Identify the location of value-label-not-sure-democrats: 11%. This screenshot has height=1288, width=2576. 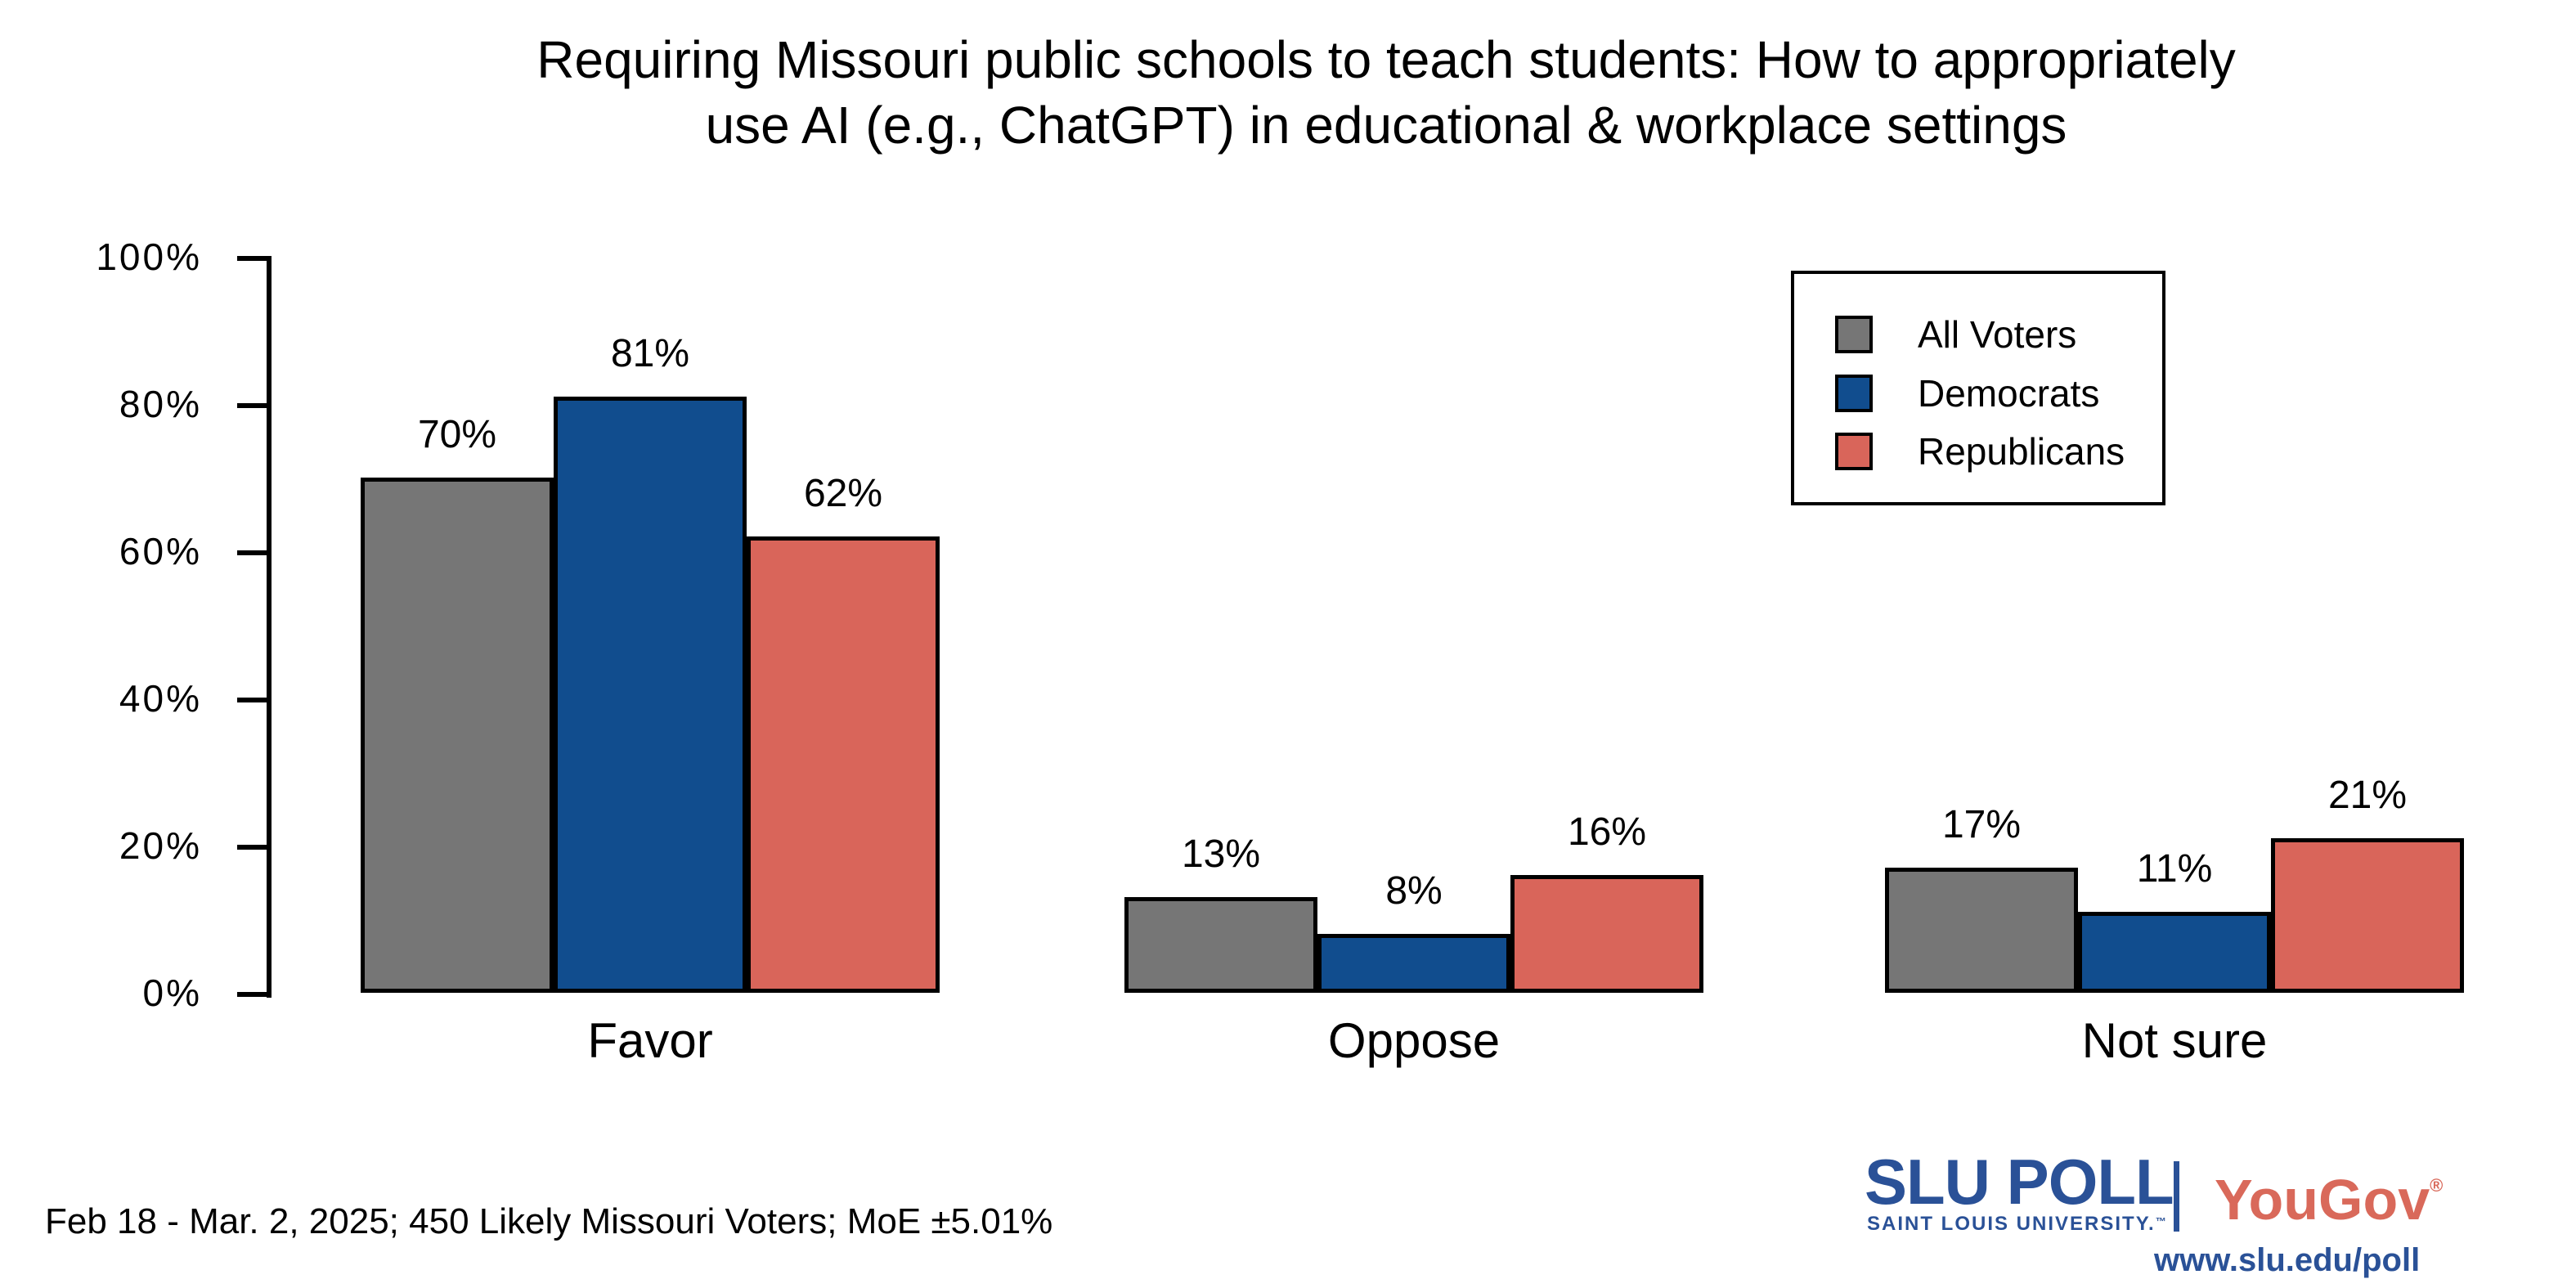
(2174, 869).